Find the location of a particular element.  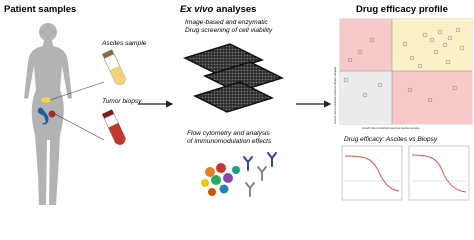

plates is located at coordinates (233, 78).